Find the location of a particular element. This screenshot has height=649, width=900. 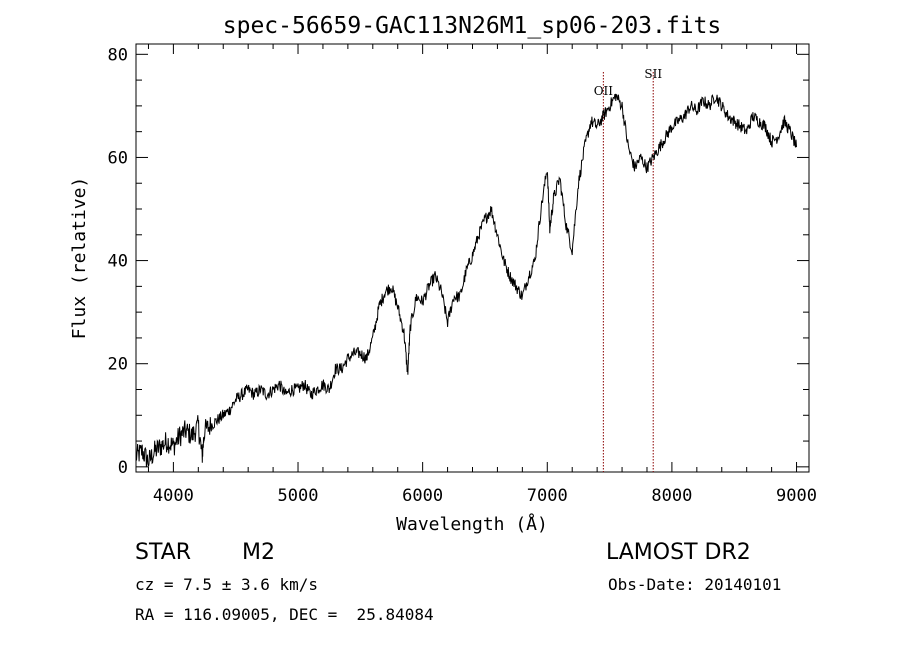

chart-title: spec-56659-GAC113N26M1_sp06-203.fits is located at coordinates (472, 26).